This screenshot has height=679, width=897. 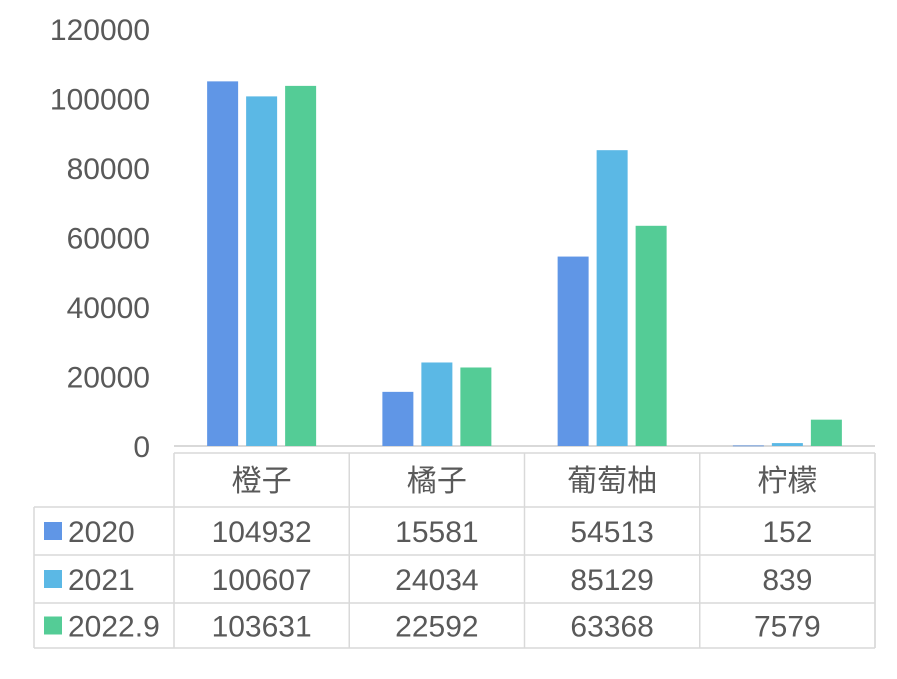 What do you see at coordinates (611, 627) in the screenshot?
I see `data-label: 63368` at bounding box center [611, 627].